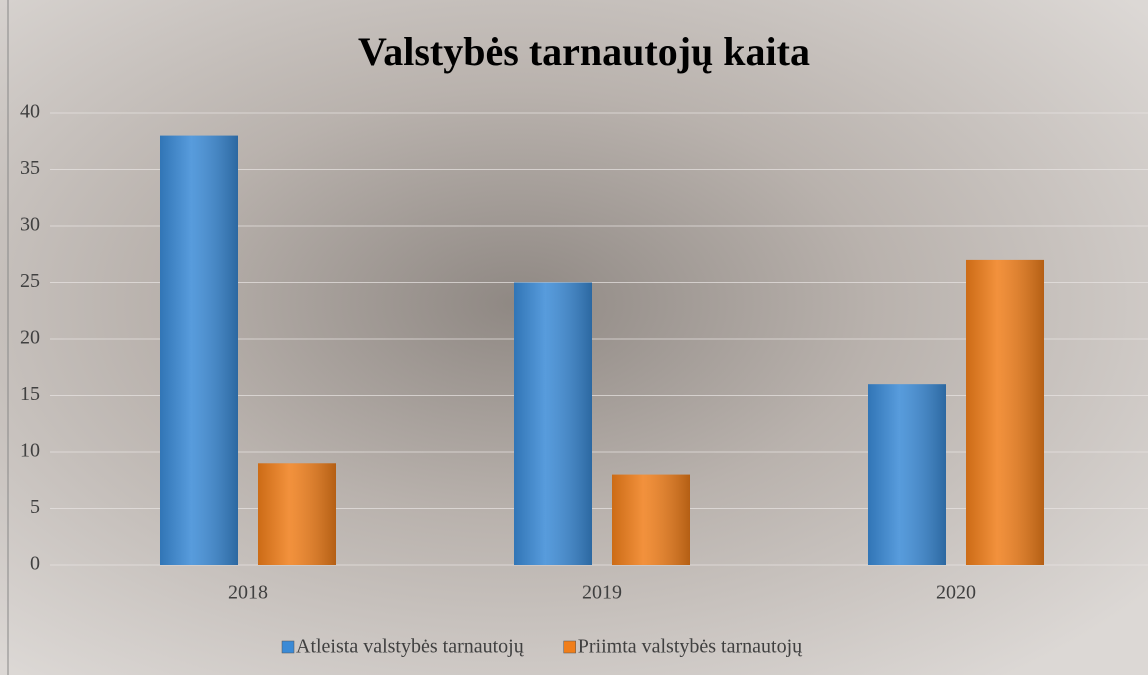 This screenshot has height=675, width=1148. Describe the element at coordinates (410, 647) in the screenshot. I see `legend-label: Atleista valstybės tarnautojų` at that location.